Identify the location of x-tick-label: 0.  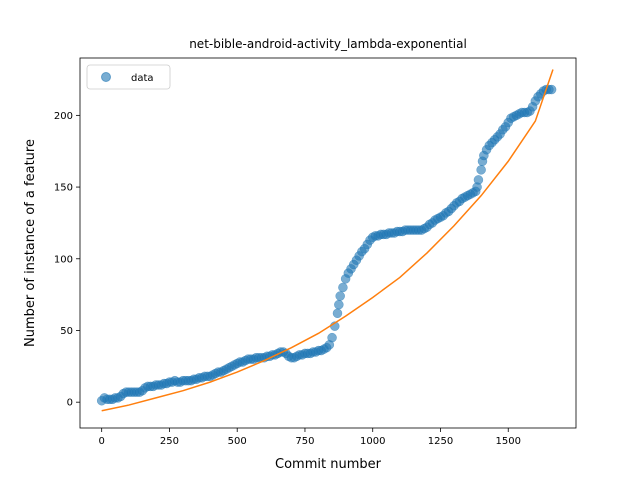
(101, 441).